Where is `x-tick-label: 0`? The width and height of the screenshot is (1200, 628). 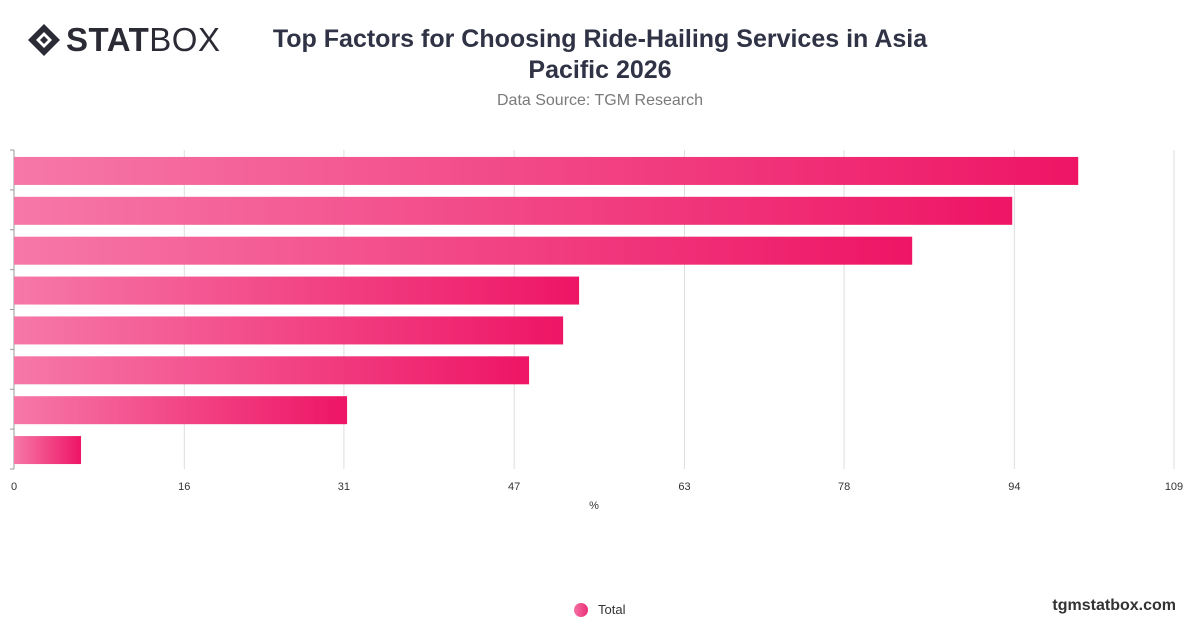 x-tick-label: 0 is located at coordinates (14, 487).